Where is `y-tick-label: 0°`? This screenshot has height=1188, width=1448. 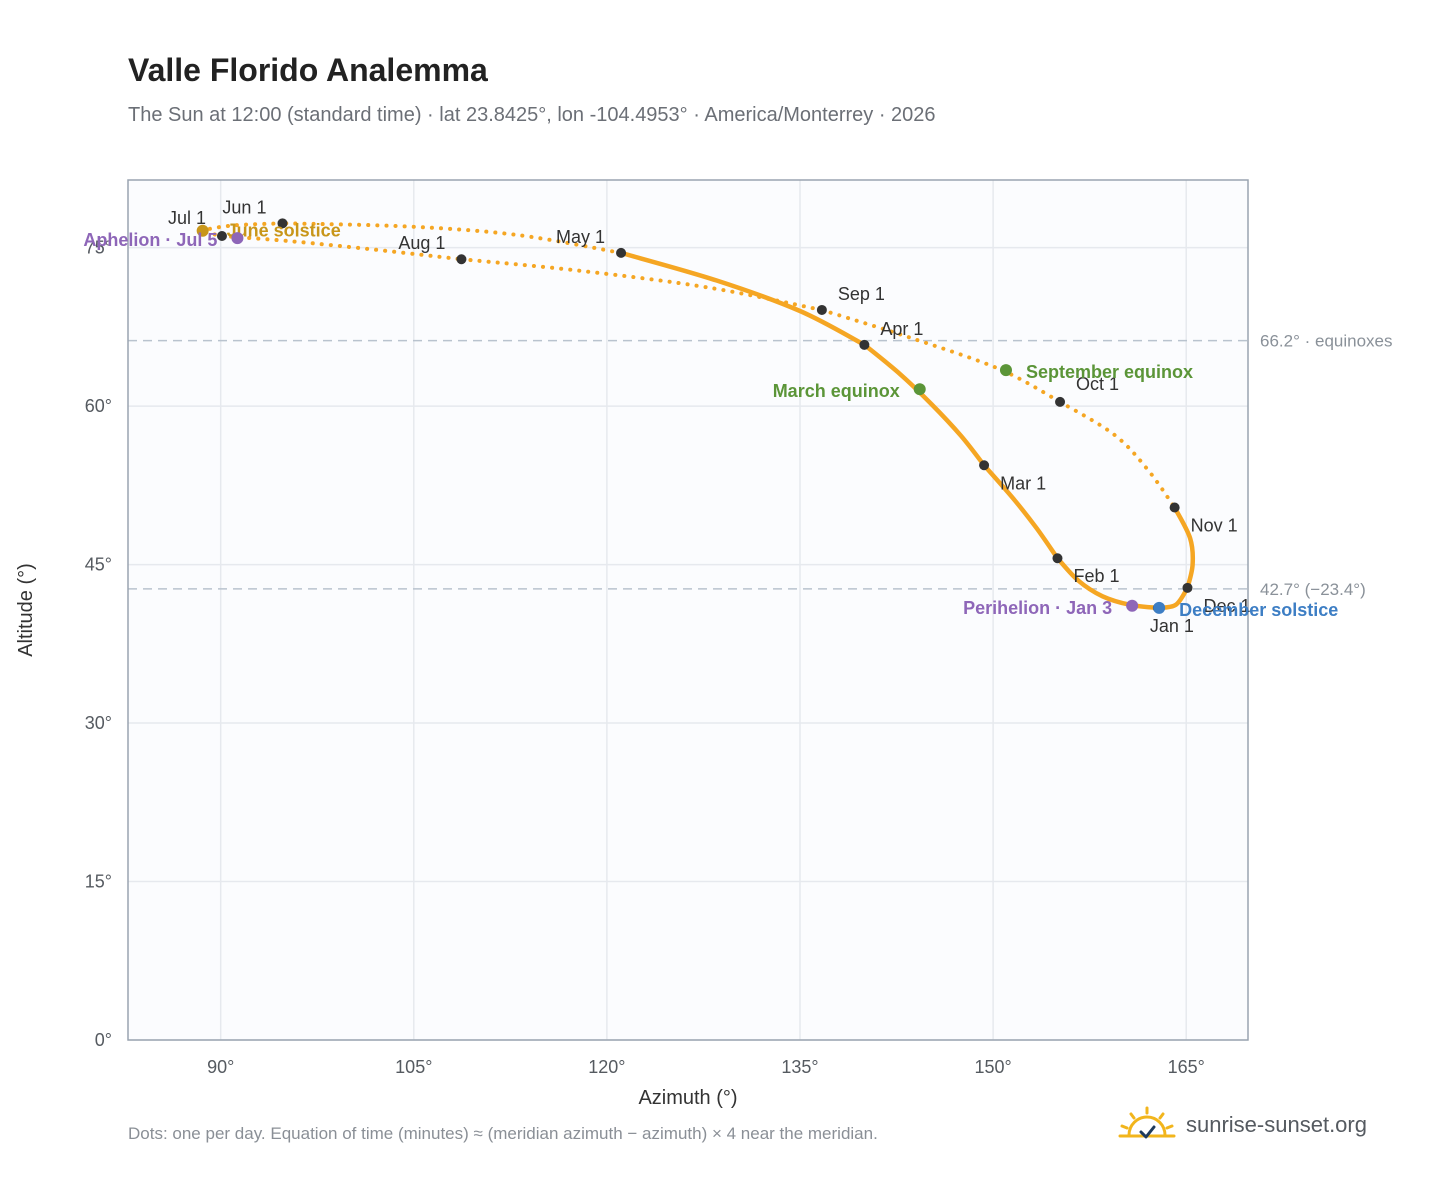
y-tick-label: 0° is located at coordinates (103, 1040).